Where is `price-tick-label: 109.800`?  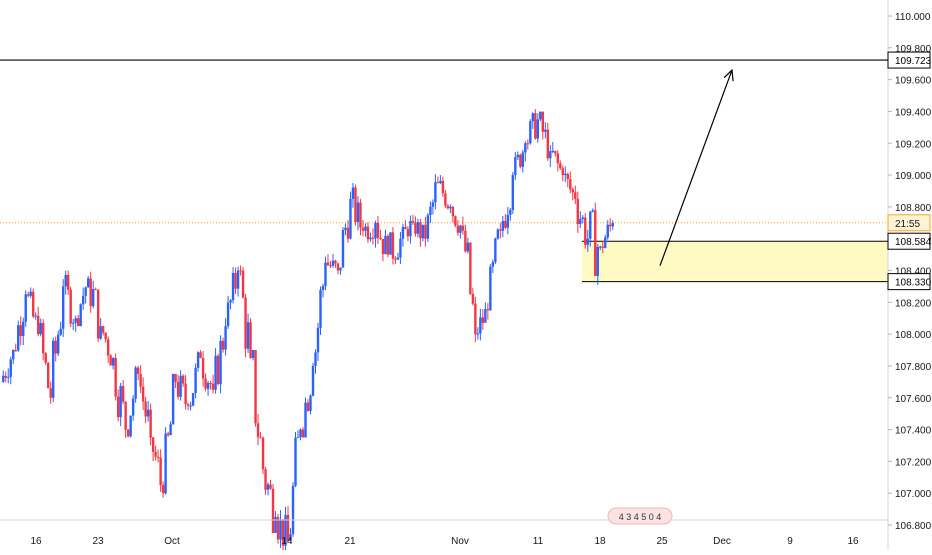
price-tick-label: 109.800 is located at coordinates (913, 49).